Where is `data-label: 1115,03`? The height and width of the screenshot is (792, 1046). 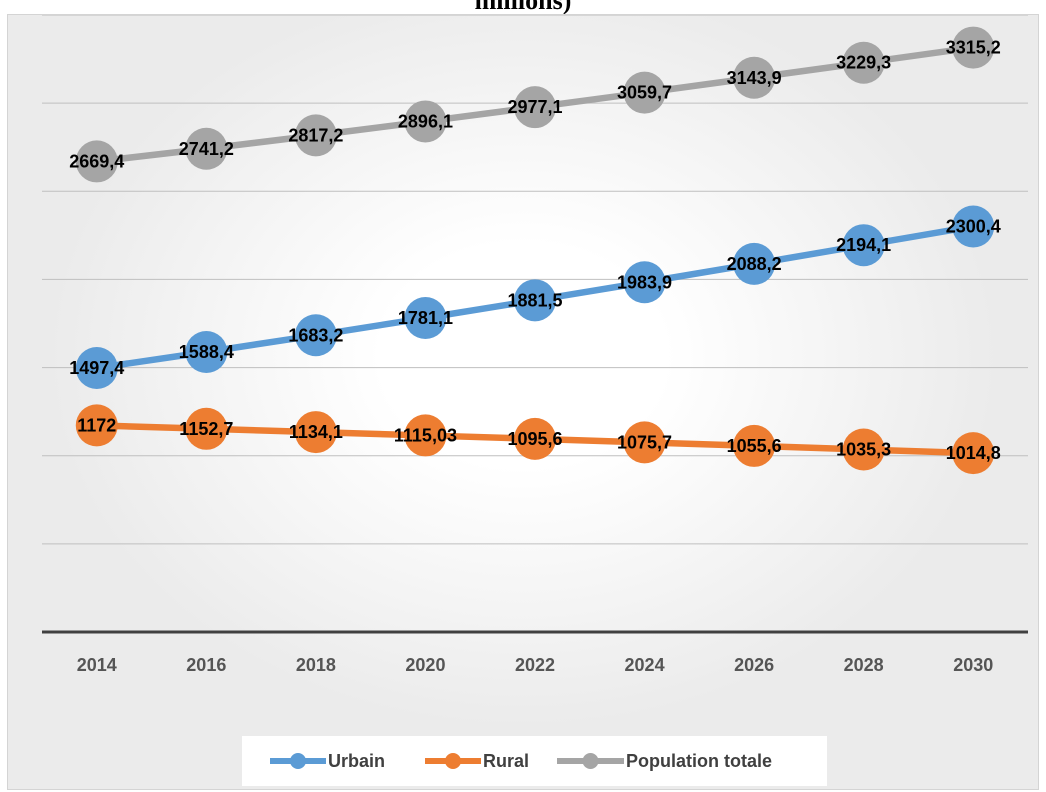 data-label: 1115,03 is located at coordinates (425, 435).